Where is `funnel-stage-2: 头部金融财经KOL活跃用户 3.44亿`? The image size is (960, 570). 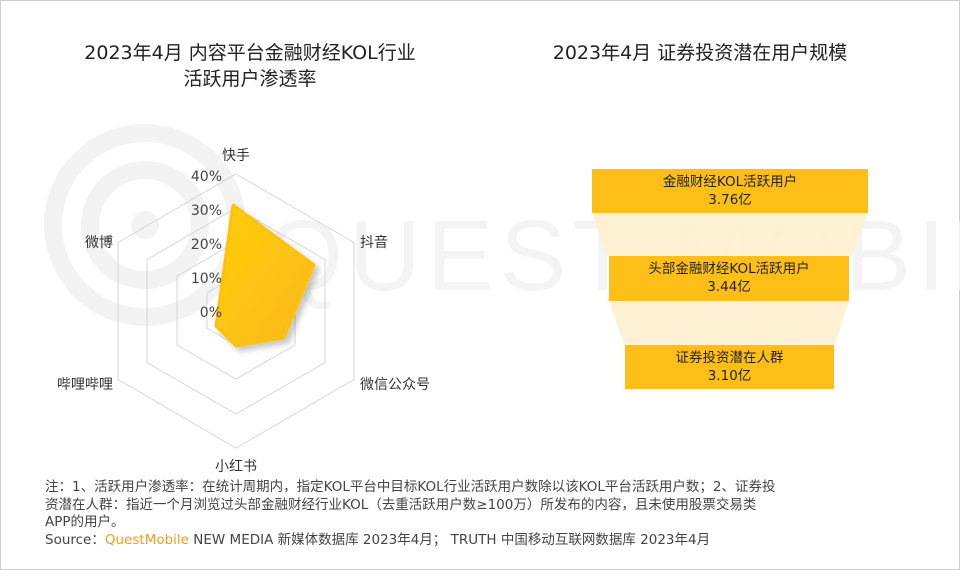
funnel-stage-2: 头部金融财经KOL活跃用户 3.44亿 is located at coordinates (729, 278).